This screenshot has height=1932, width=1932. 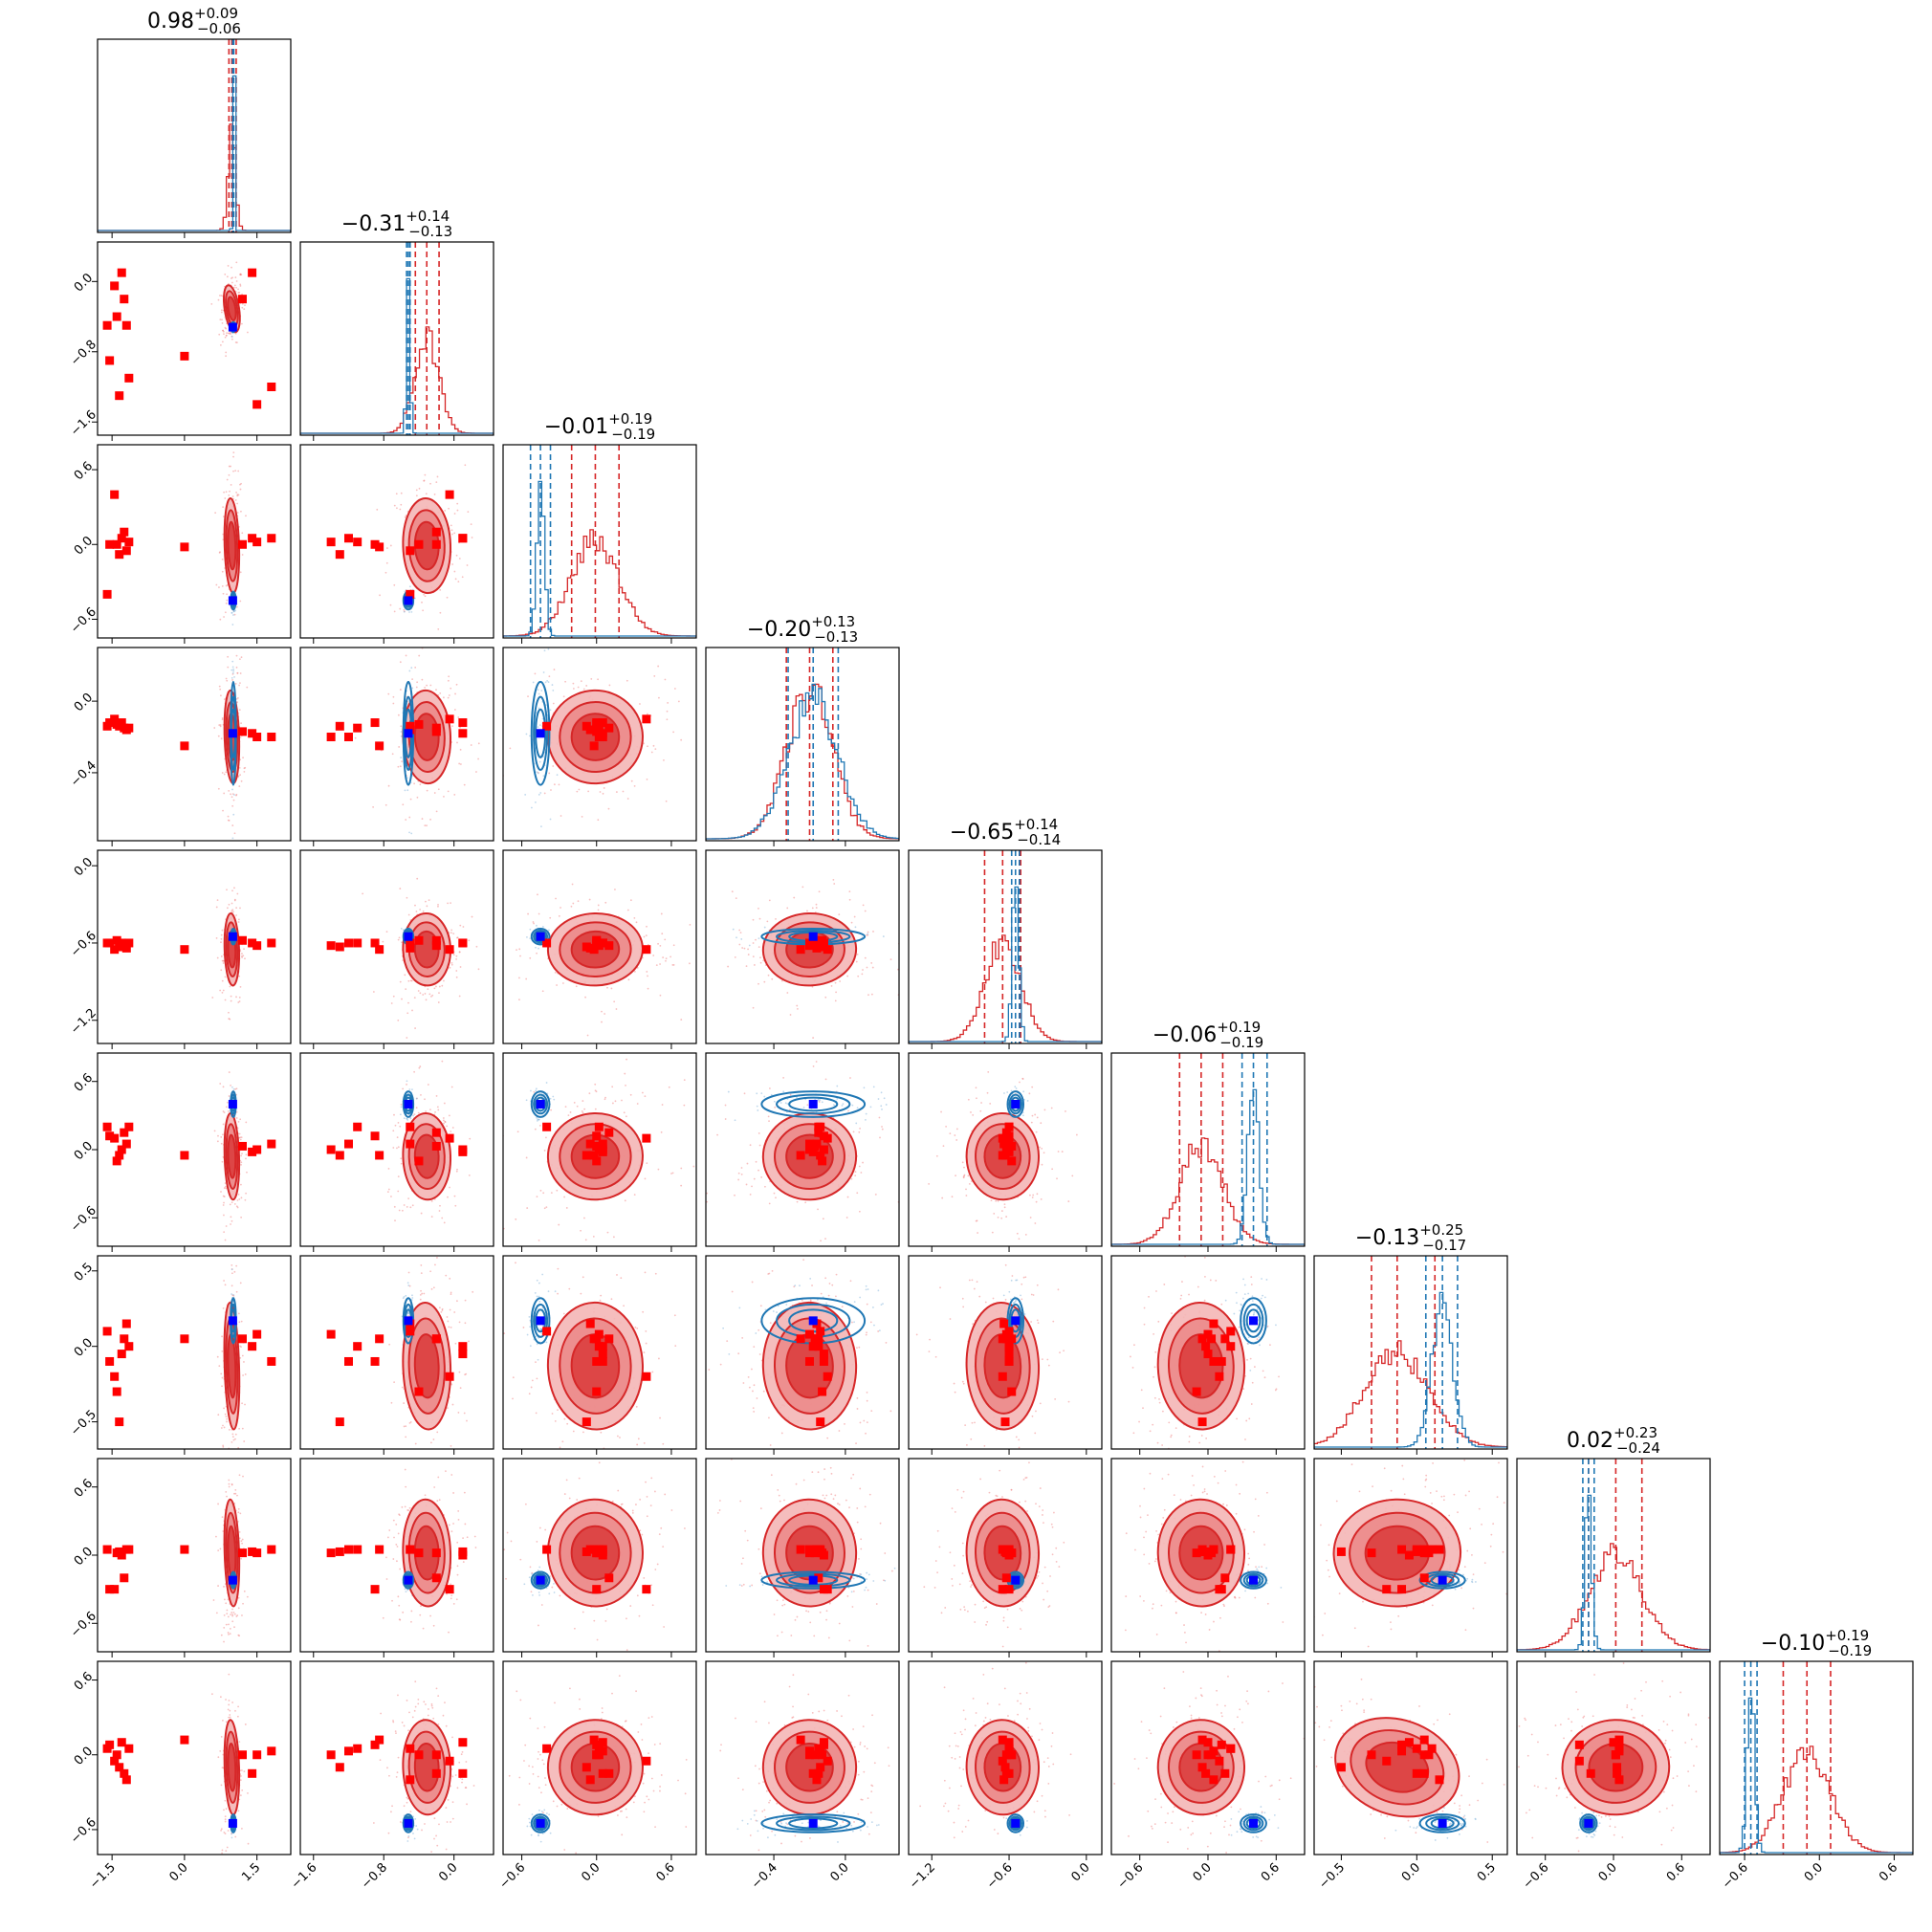 What do you see at coordinates (1005, 946) in the screenshot?
I see `panel-frame` at bounding box center [1005, 946].